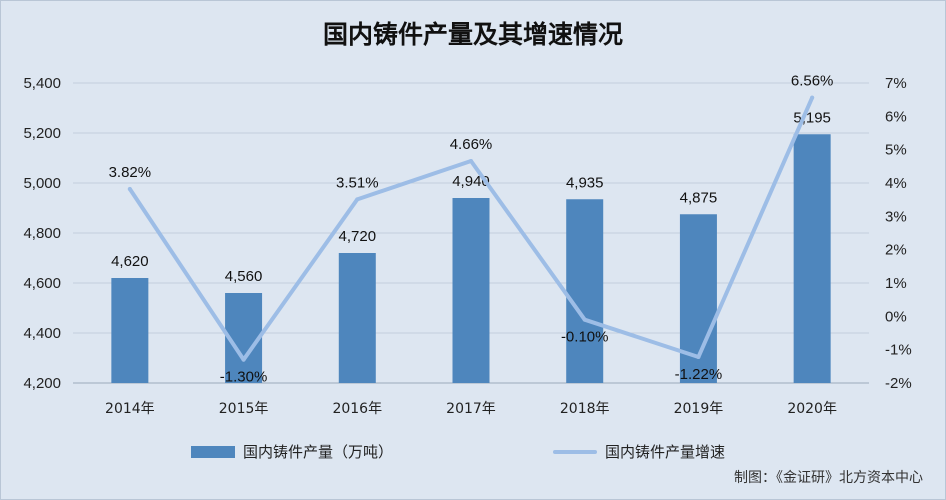 Image resolution: width=946 pixels, height=500 pixels. Describe the element at coordinates (896, 83) in the screenshot. I see `y-right-tick-label: 7%` at that location.